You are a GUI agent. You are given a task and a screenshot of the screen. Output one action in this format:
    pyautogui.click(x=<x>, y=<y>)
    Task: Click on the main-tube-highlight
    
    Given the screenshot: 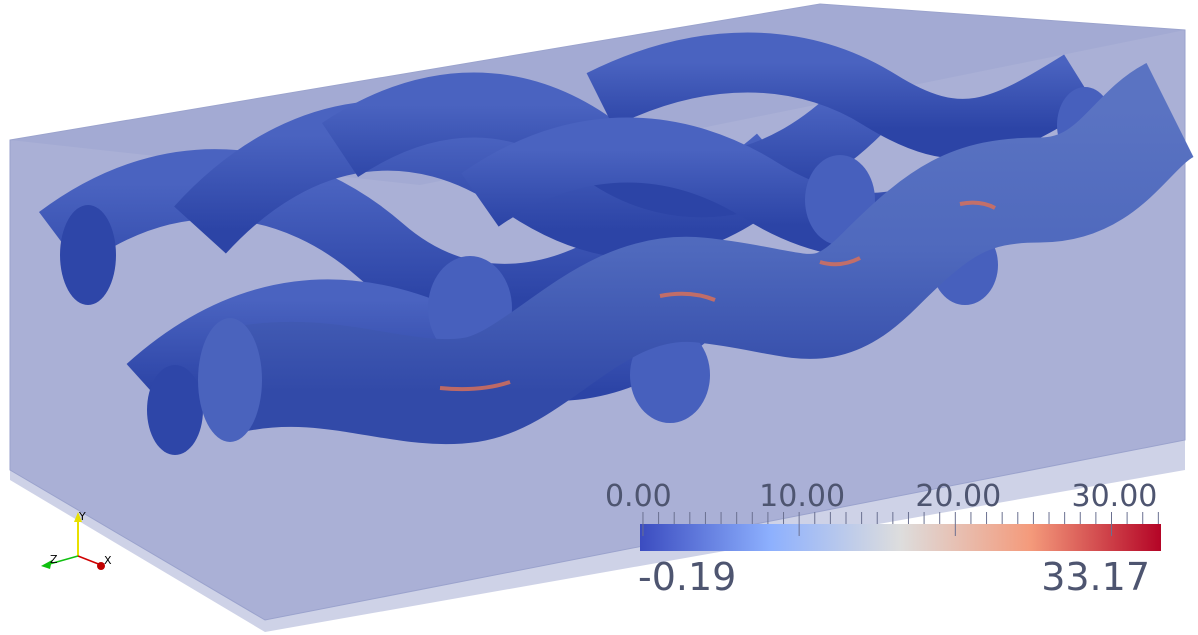 What is the action you would take?
    pyautogui.click(x=717, y=296)
    